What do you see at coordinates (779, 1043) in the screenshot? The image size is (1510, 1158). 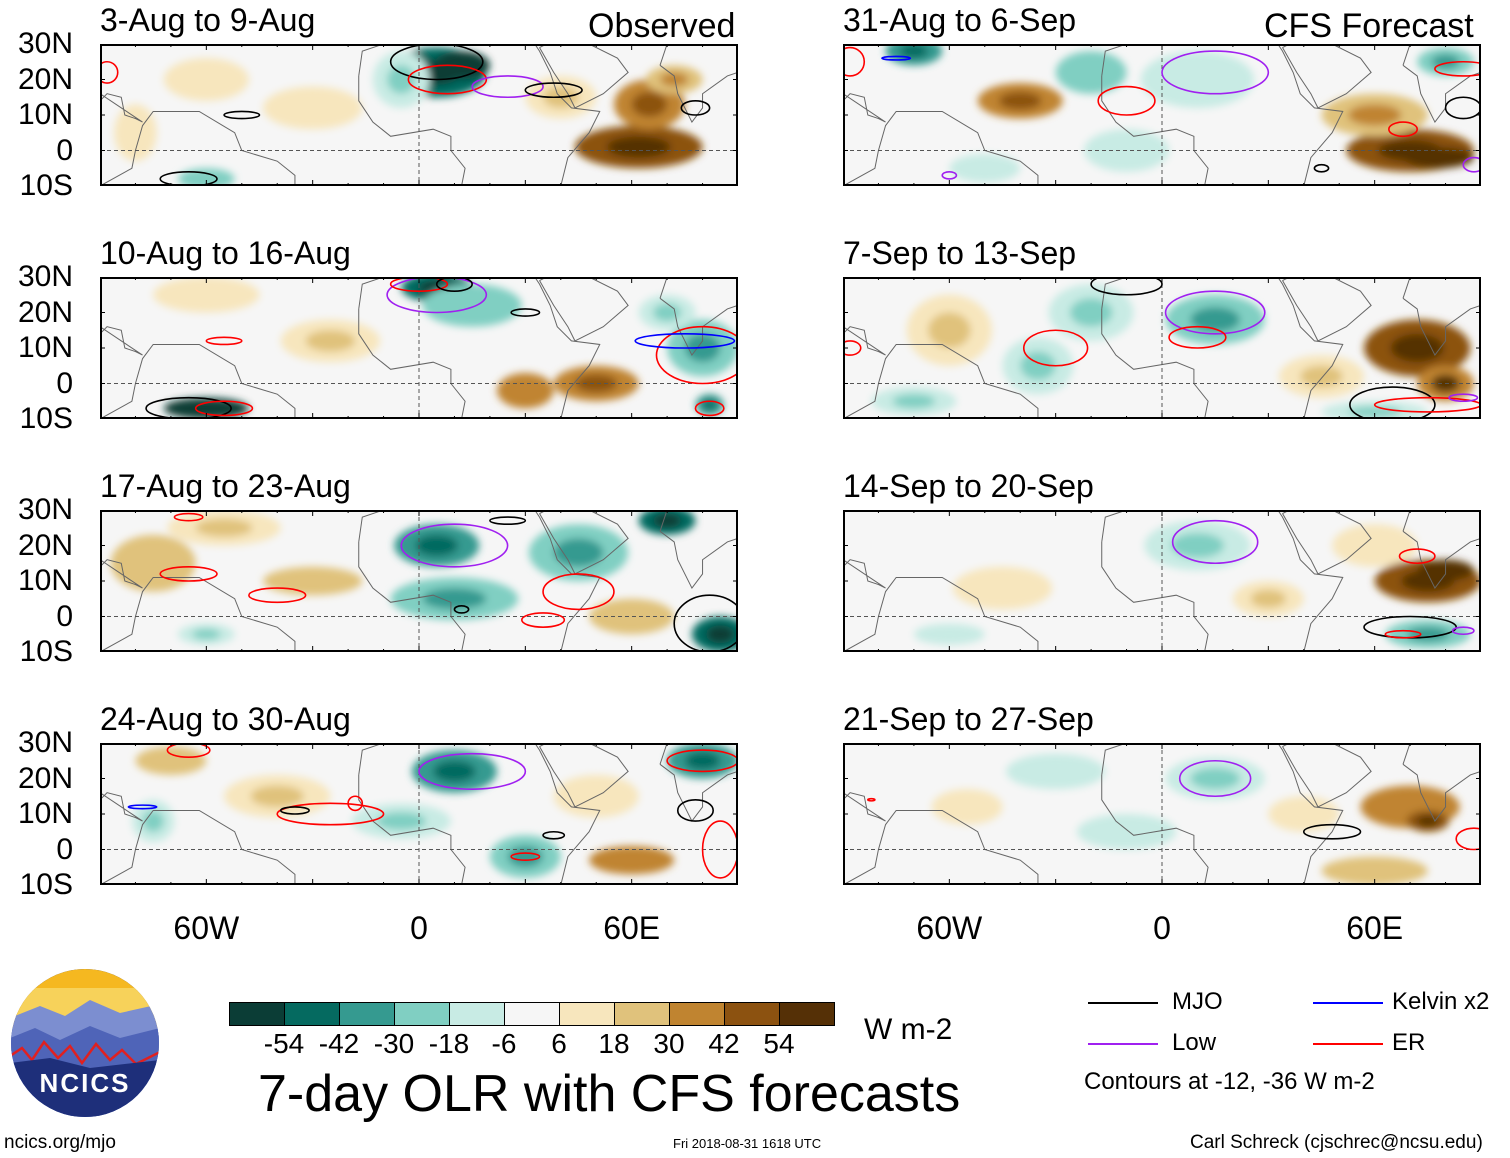 I see `colorbar-tick-label: 54` at bounding box center [779, 1043].